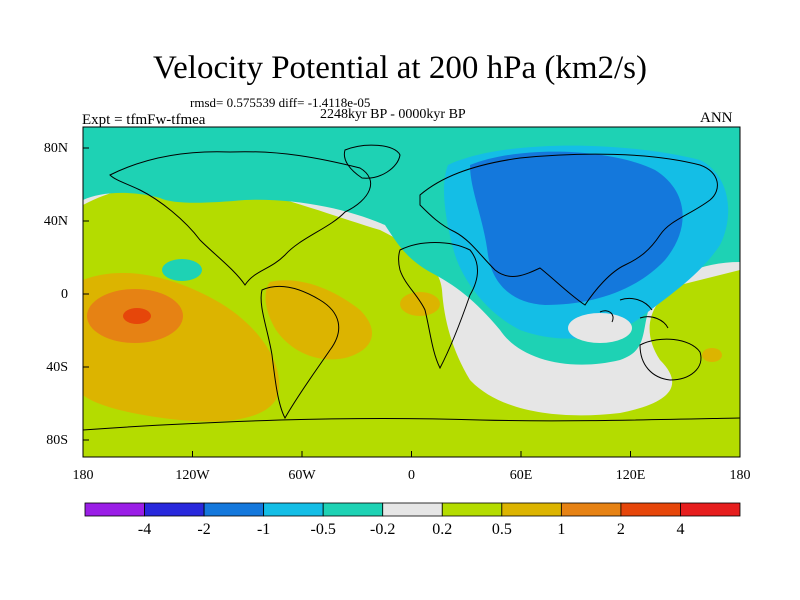  What do you see at coordinates (55, 221) in the screenshot?
I see `lat-label-40n: 40N` at bounding box center [55, 221].